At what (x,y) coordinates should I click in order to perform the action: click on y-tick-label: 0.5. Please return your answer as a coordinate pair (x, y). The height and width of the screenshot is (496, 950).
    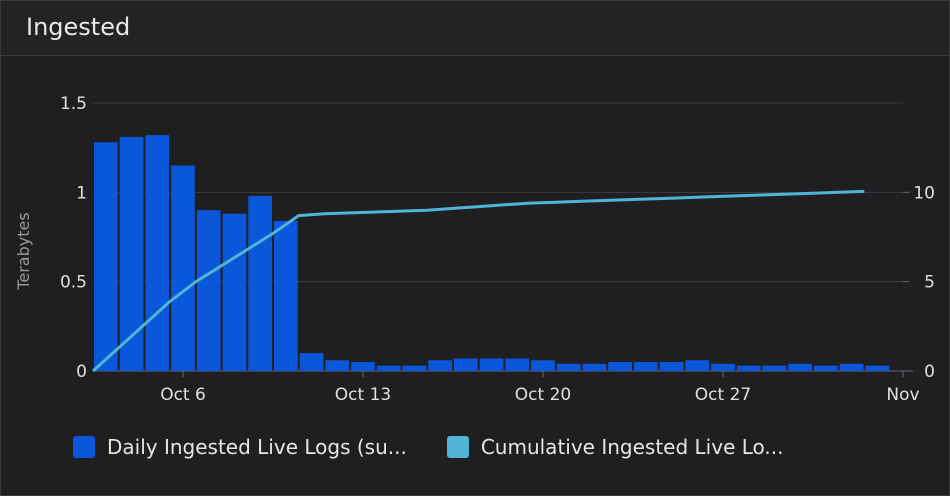
    Looking at the image, I should click on (73, 283).